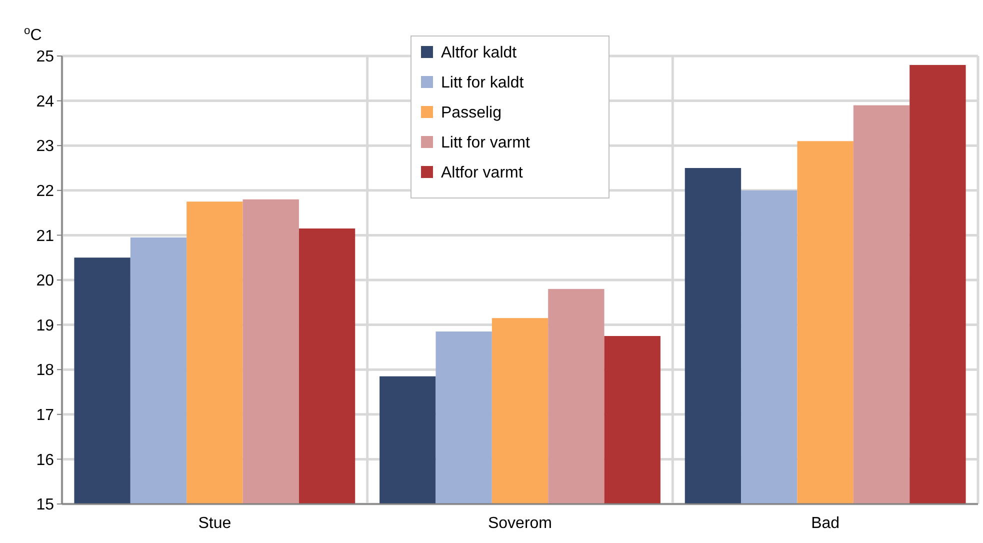  Describe the element at coordinates (479, 53) in the screenshot. I see `legend-label: Altfor kaldt` at that location.